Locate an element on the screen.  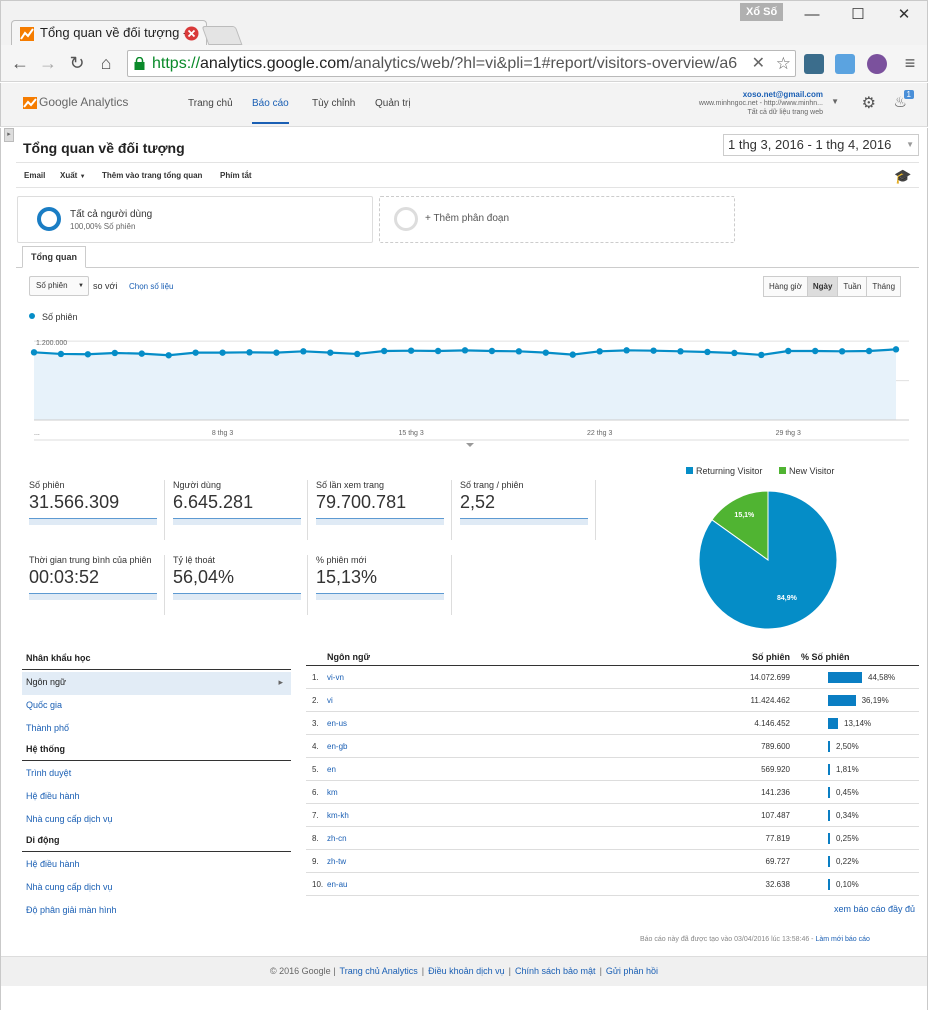
period-hourly-button: Hàng giờ is located at coordinates (786, 286).